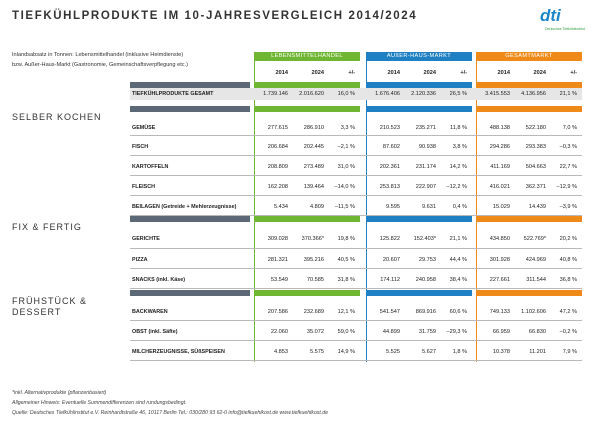  Describe the element at coordinates (568, 147) in the screenshot. I see `cell: –0,3 %` at that location.